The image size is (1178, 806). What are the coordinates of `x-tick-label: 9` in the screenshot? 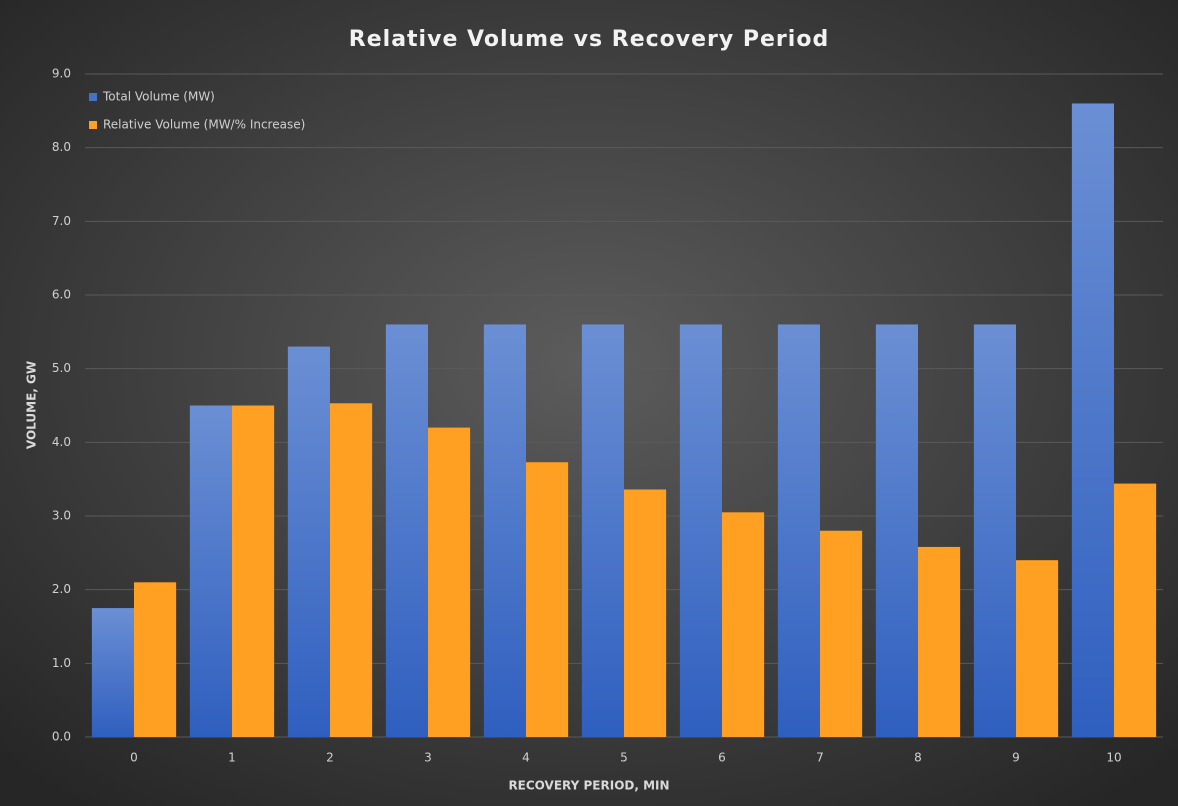 It's located at (1016, 758).